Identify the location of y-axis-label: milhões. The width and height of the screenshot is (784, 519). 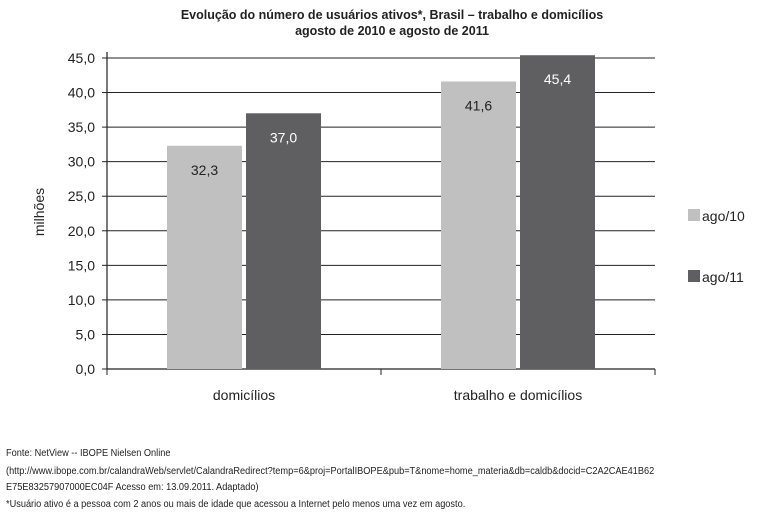
(39, 212).